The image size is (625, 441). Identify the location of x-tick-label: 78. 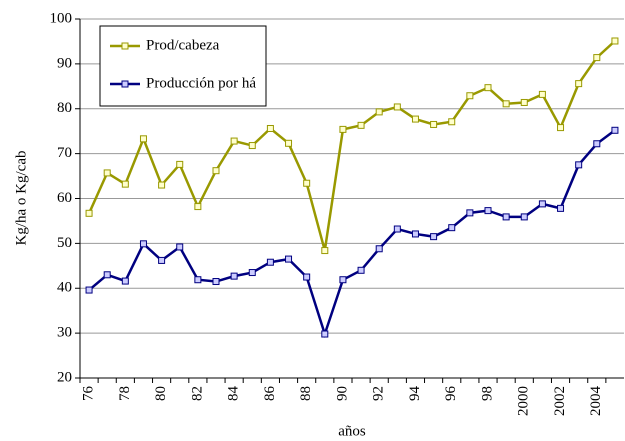
(125, 393).